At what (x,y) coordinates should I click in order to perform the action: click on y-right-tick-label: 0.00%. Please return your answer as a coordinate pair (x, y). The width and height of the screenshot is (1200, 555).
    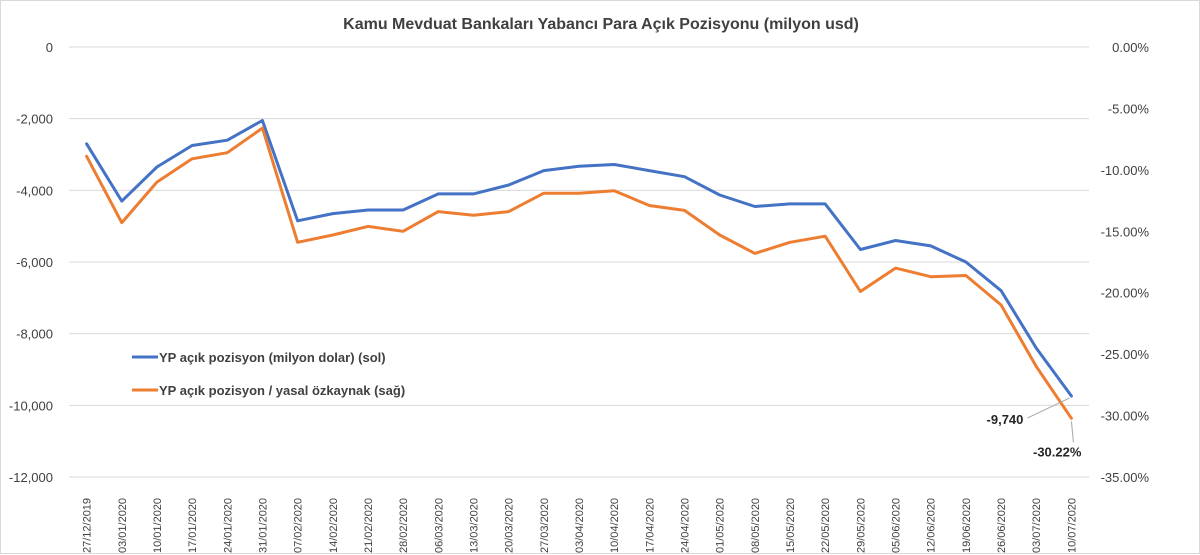
    Looking at the image, I should click on (1130, 47).